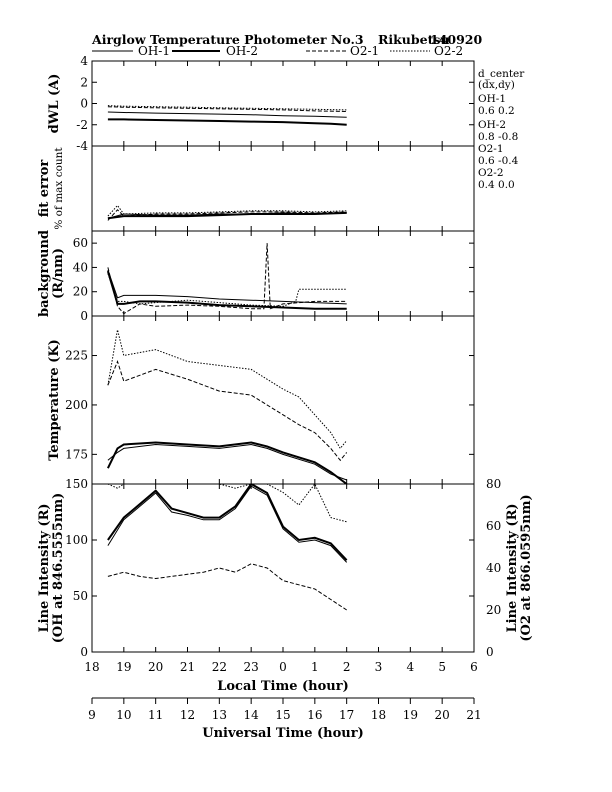 The width and height of the screenshot is (612, 792). Describe the element at coordinates (76, 405) in the screenshot. I see `y-tick-label: 200` at that location.